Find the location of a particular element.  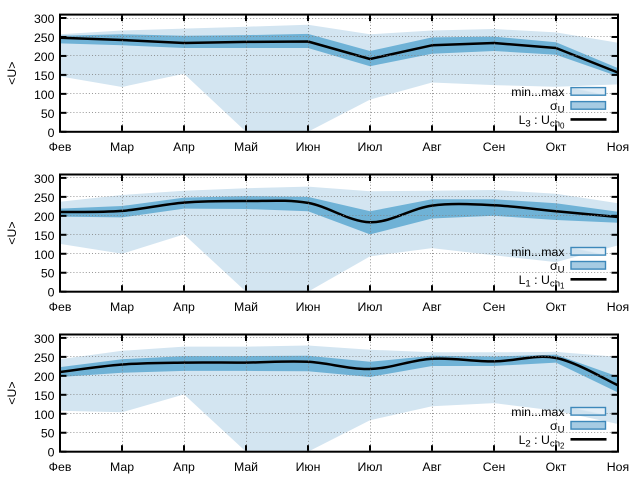

svg-text: L2 : Uch2 is located at coordinates (542, 442).